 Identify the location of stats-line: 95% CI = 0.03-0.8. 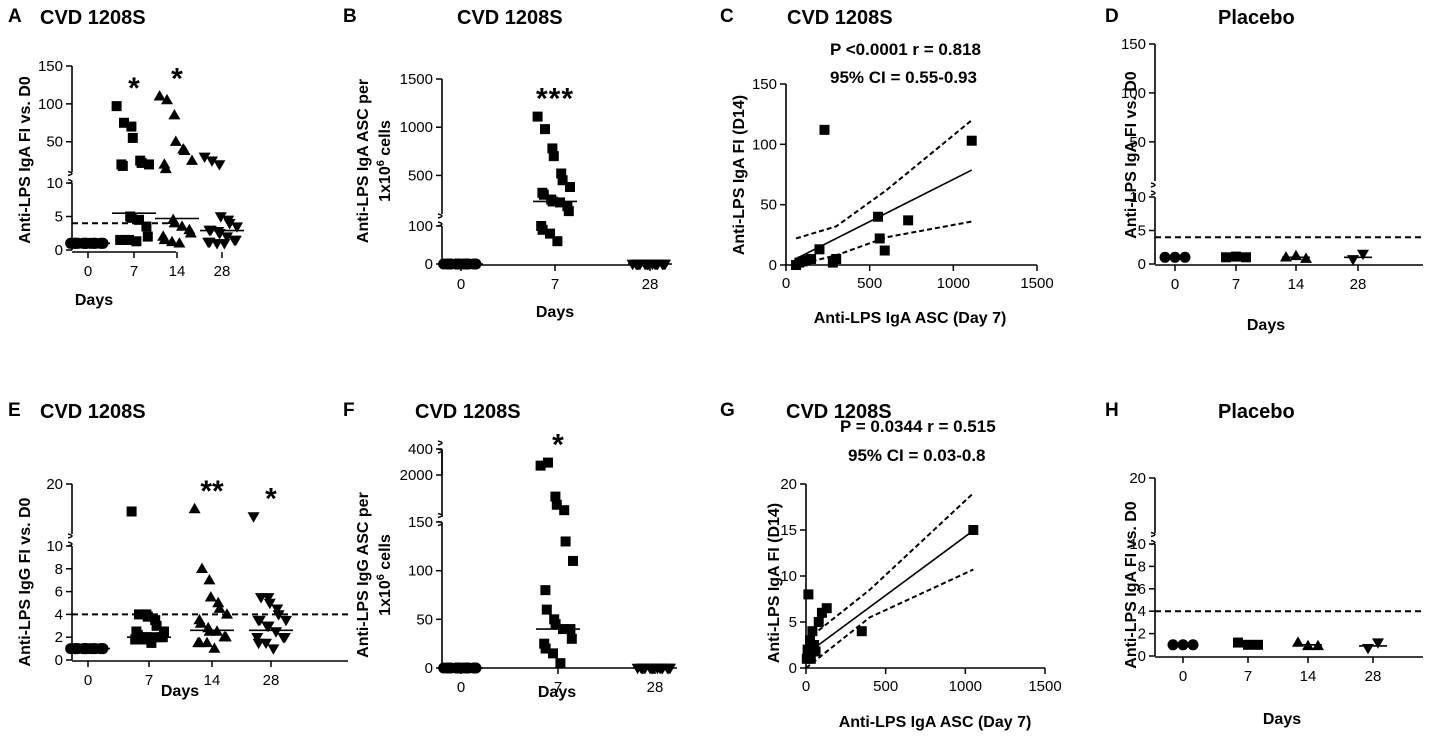
(917, 455).